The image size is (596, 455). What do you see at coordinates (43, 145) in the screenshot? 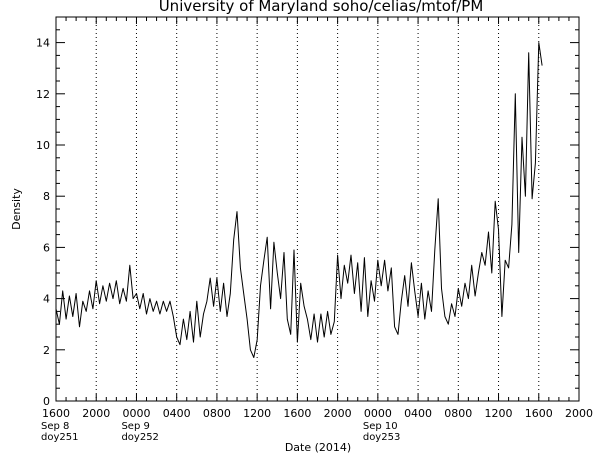
I see `y-tick-label: 10` at bounding box center [43, 145].